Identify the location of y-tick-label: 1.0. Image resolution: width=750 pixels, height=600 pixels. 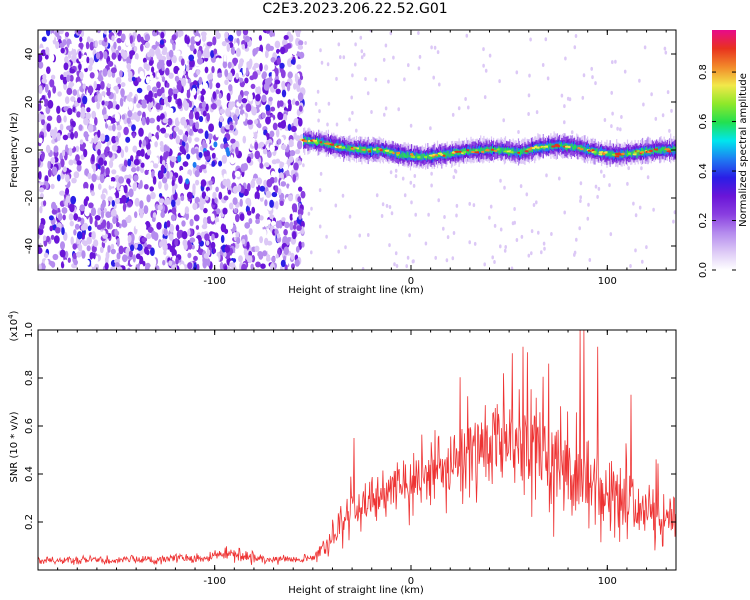
(29, 330).